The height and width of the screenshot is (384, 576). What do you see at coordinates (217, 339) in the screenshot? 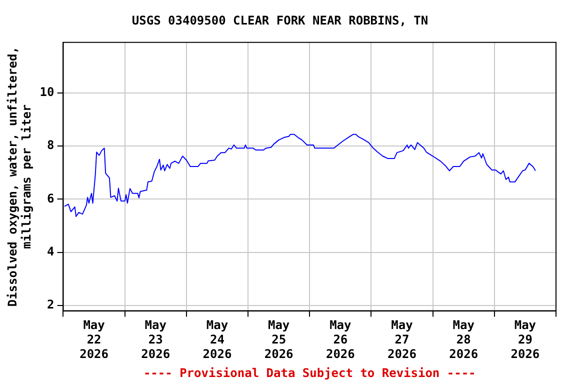
I see `x-tick-label: May 24 2026` at bounding box center [217, 339].